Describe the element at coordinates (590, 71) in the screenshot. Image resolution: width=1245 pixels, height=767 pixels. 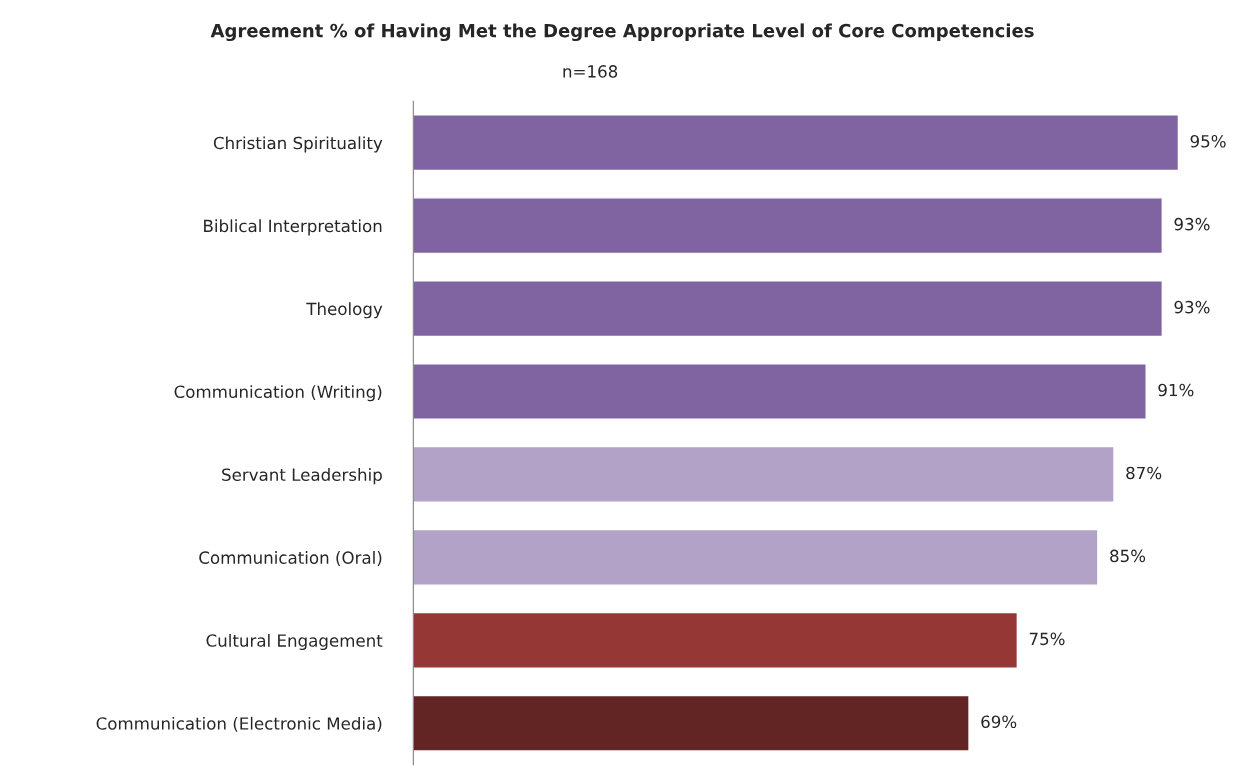
I see `chart-subtitle: n=168` at that location.